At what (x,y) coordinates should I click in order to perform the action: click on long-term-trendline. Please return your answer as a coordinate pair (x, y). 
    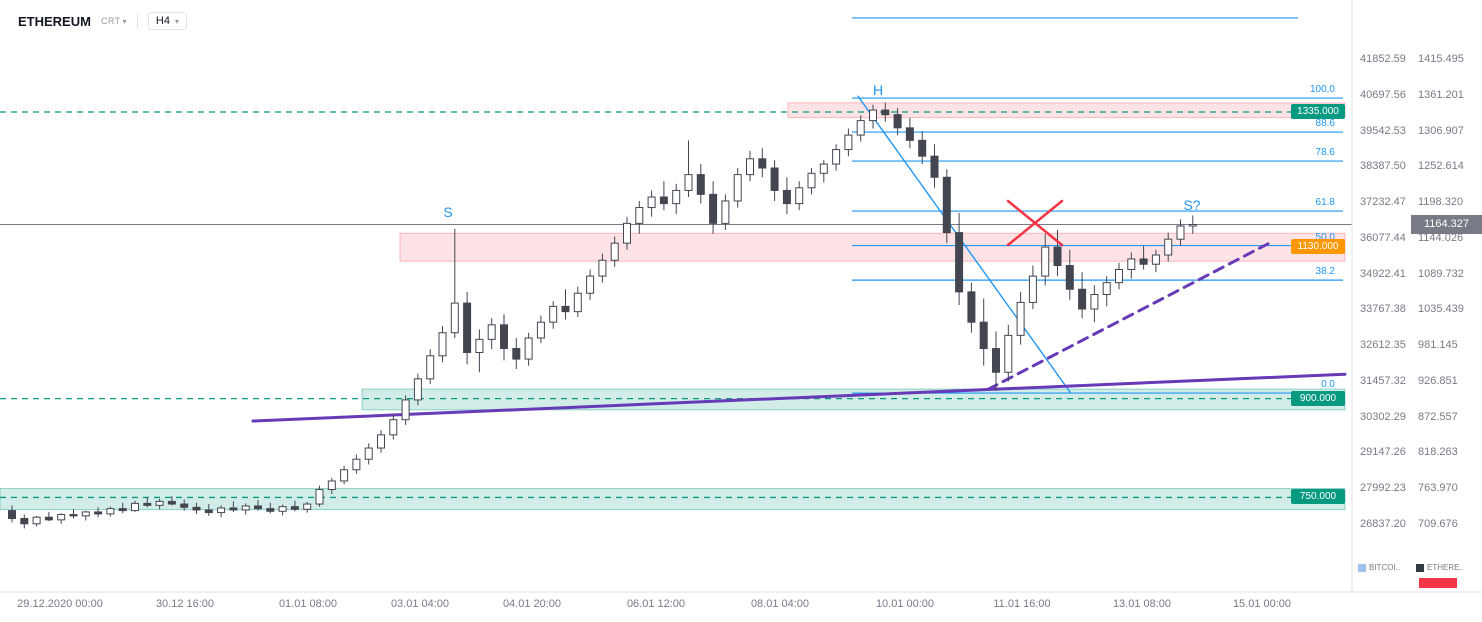
    Looking at the image, I should click on (799, 397).